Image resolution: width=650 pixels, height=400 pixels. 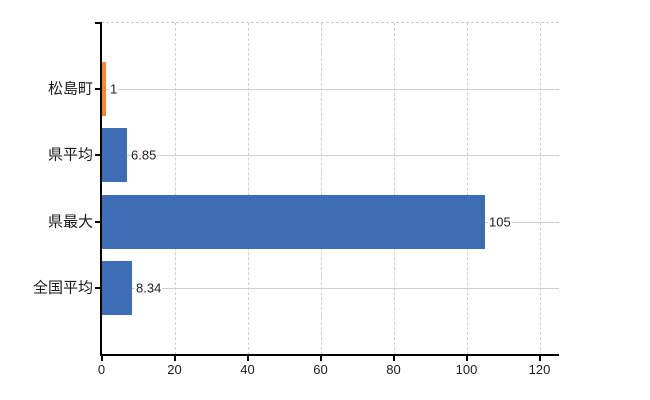 What do you see at coordinates (320, 369) in the screenshot?
I see `x-axis-tick-label: 60` at bounding box center [320, 369].